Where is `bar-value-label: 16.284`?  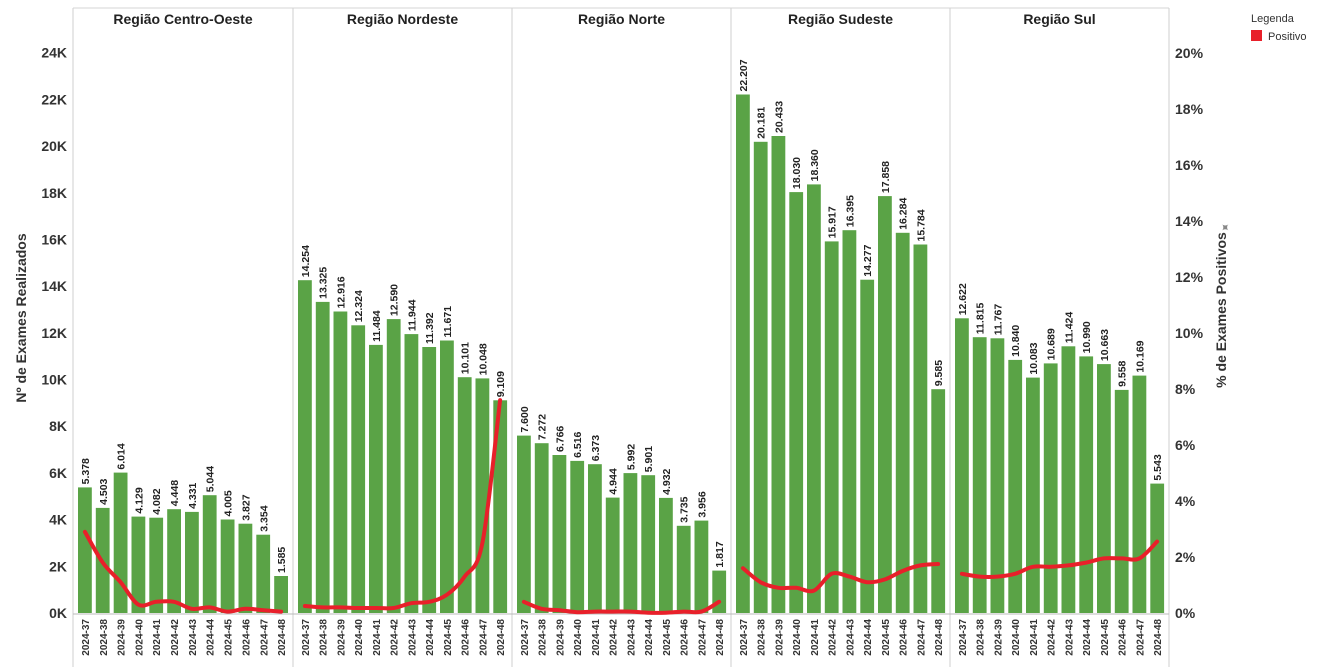
bar-value-label: 16.284 is located at coordinates (904, 214).